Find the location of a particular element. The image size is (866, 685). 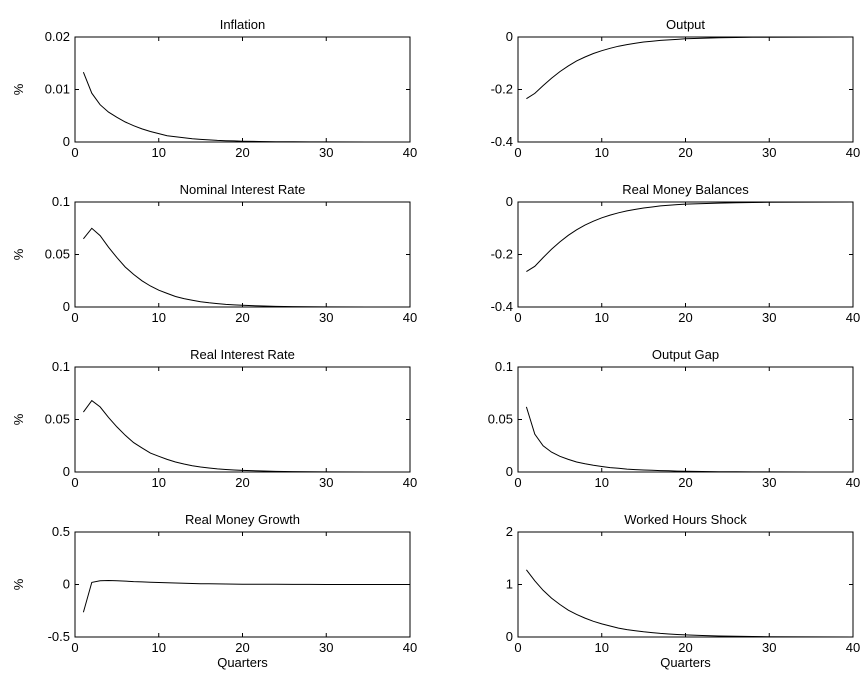

y-tick-label: 2 is located at coordinates (509, 531).